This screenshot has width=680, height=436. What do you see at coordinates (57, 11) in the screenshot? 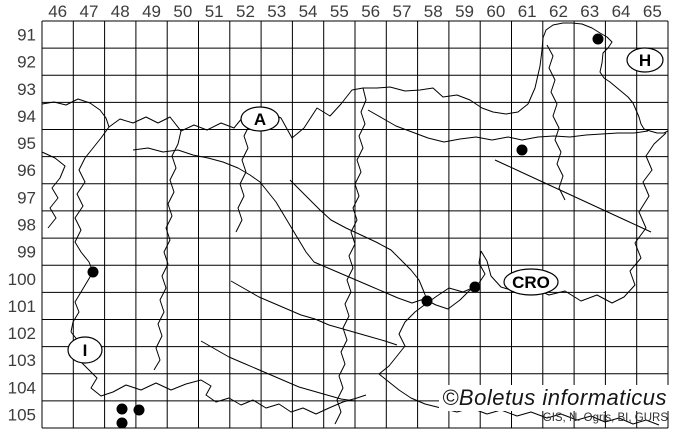
I see `grid-col-label: 46` at bounding box center [57, 11].